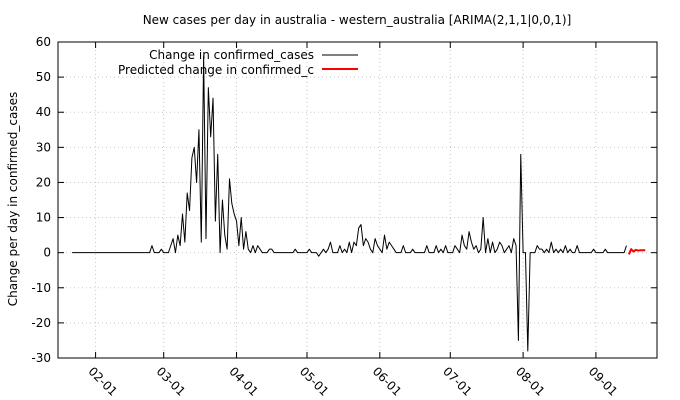 This screenshot has width=680, height=400. What do you see at coordinates (43, 42) in the screenshot?
I see `y-tick-label: 60` at bounding box center [43, 42].